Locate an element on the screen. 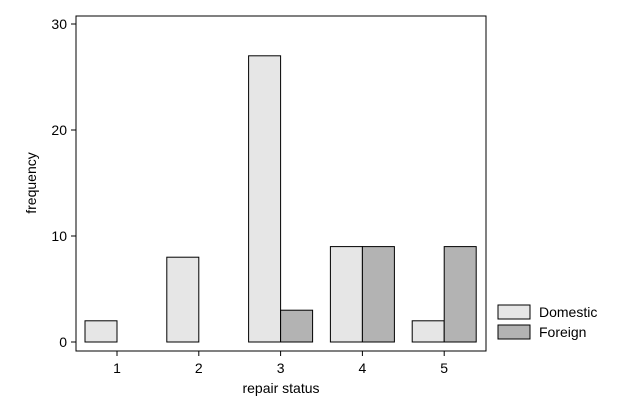 This screenshot has width=630, height=420. y-axis-title: frequency is located at coordinates (31, 182).